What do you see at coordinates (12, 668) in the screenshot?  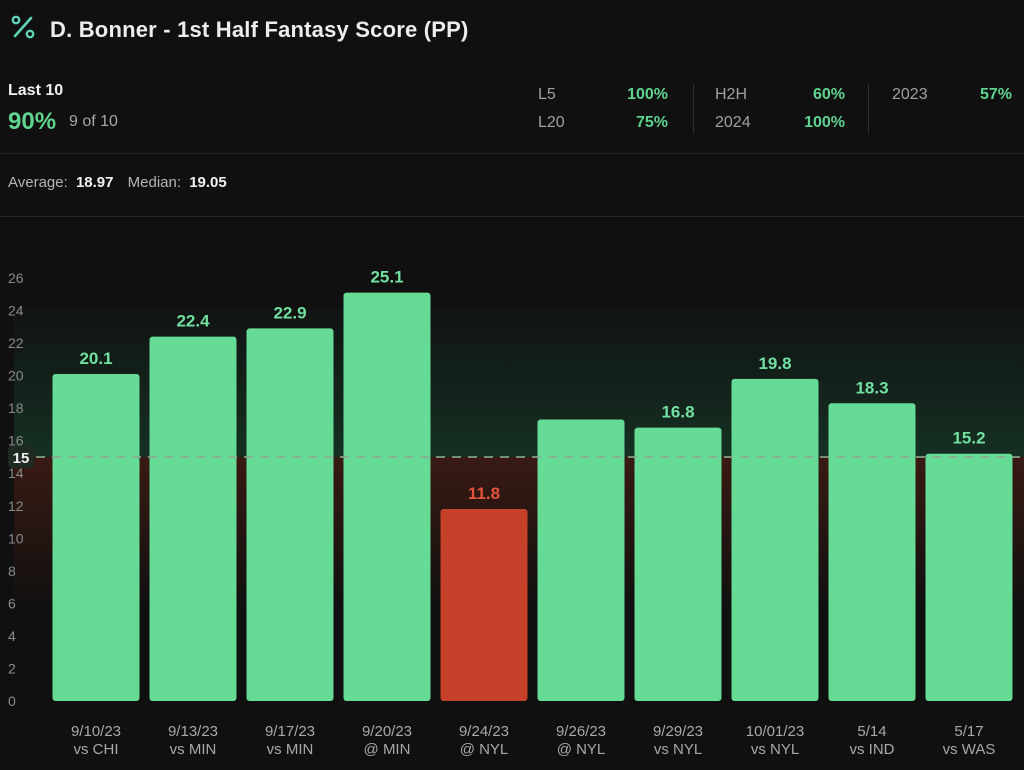 I see `y-tick-label: 2` at bounding box center [12, 668].